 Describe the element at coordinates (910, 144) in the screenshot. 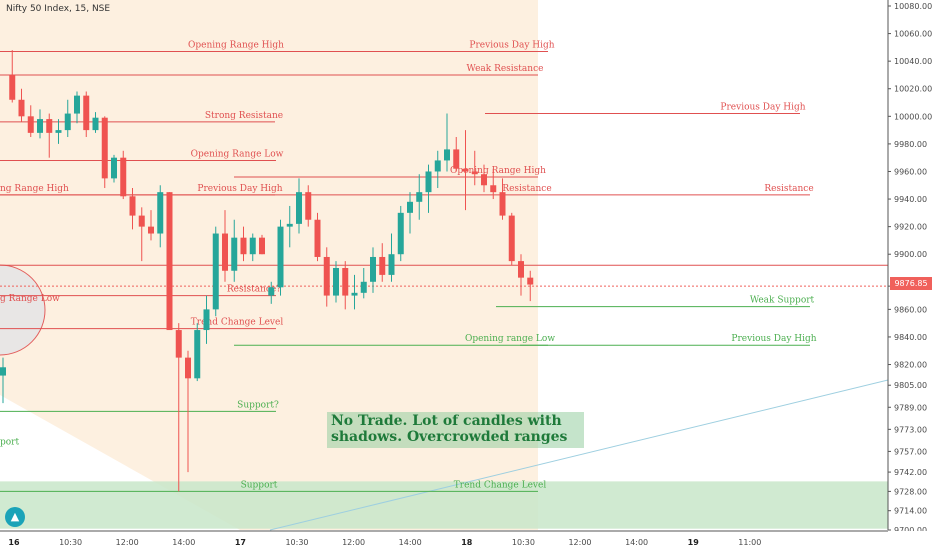

I see `y-tick-label: 9980.00` at that location.